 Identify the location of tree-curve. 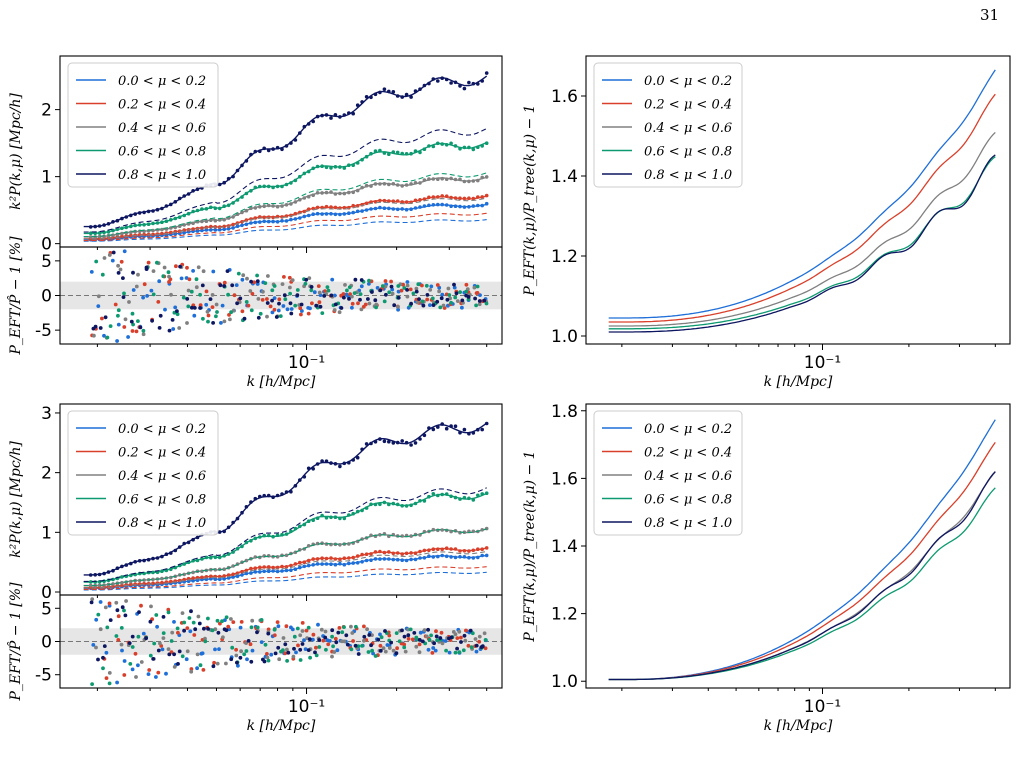
(285, 581).